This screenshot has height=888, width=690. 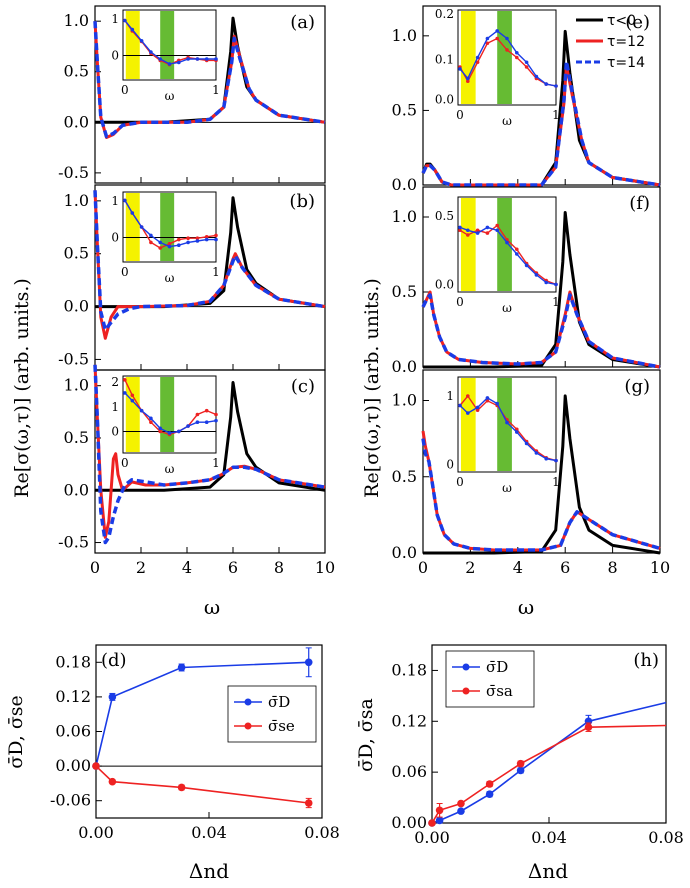 What do you see at coordinates (322, 832) in the screenshot?
I see `x-tick-label: 0.08` at bounding box center [322, 832].